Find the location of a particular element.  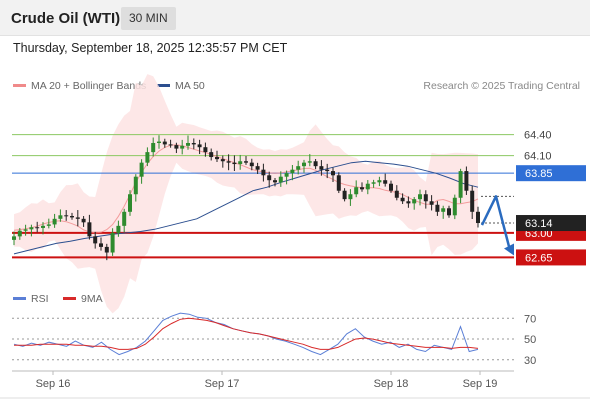

rsi-panel: 30 50 70 is located at coordinates (274, 339).